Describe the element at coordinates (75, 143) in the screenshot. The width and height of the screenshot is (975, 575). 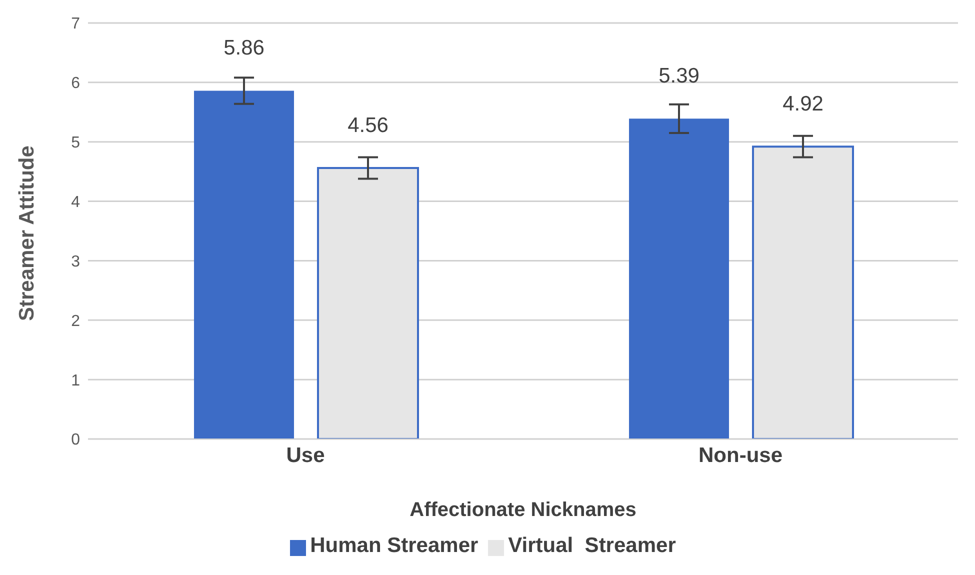
I see `y-tick-label: 5` at that location.